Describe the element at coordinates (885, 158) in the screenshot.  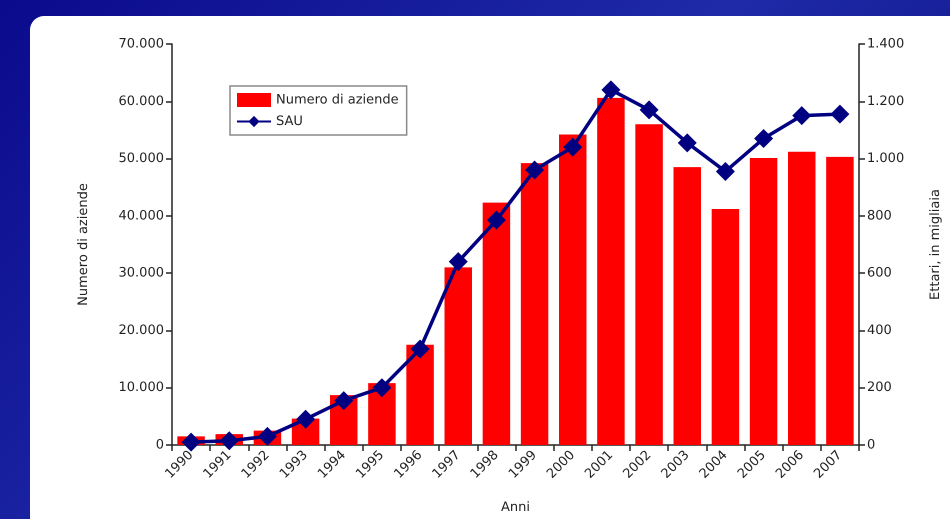
I see `y2-tick-label: 1.000` at that location.